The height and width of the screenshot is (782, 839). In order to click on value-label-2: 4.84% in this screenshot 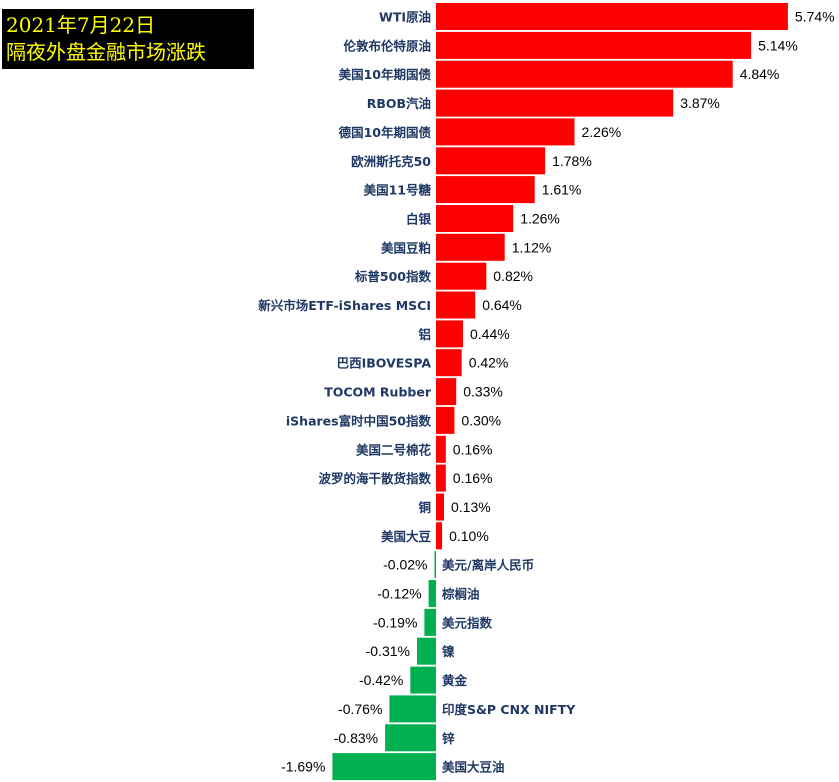, I will do `click(760, 74)`.